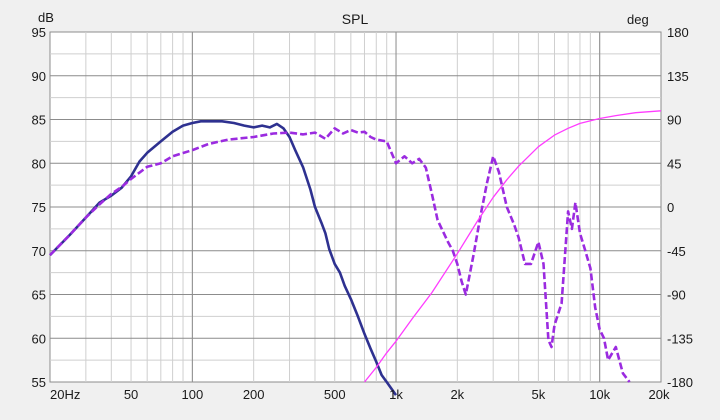 This screenshot has width=720, height=420. What do you see at coordinates (680, 382) in the screenshot?
I see `y-right-tick-label: -180` at bounding box center [680, 382].